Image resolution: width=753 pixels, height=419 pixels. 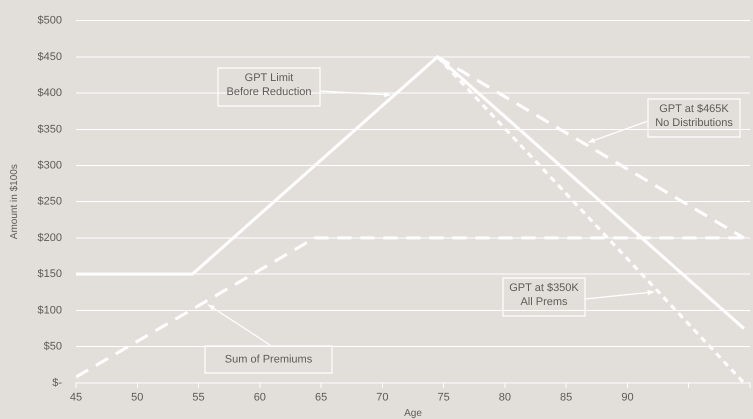 I want to click on x-tick-label: 90, so click(x=627, y=397).